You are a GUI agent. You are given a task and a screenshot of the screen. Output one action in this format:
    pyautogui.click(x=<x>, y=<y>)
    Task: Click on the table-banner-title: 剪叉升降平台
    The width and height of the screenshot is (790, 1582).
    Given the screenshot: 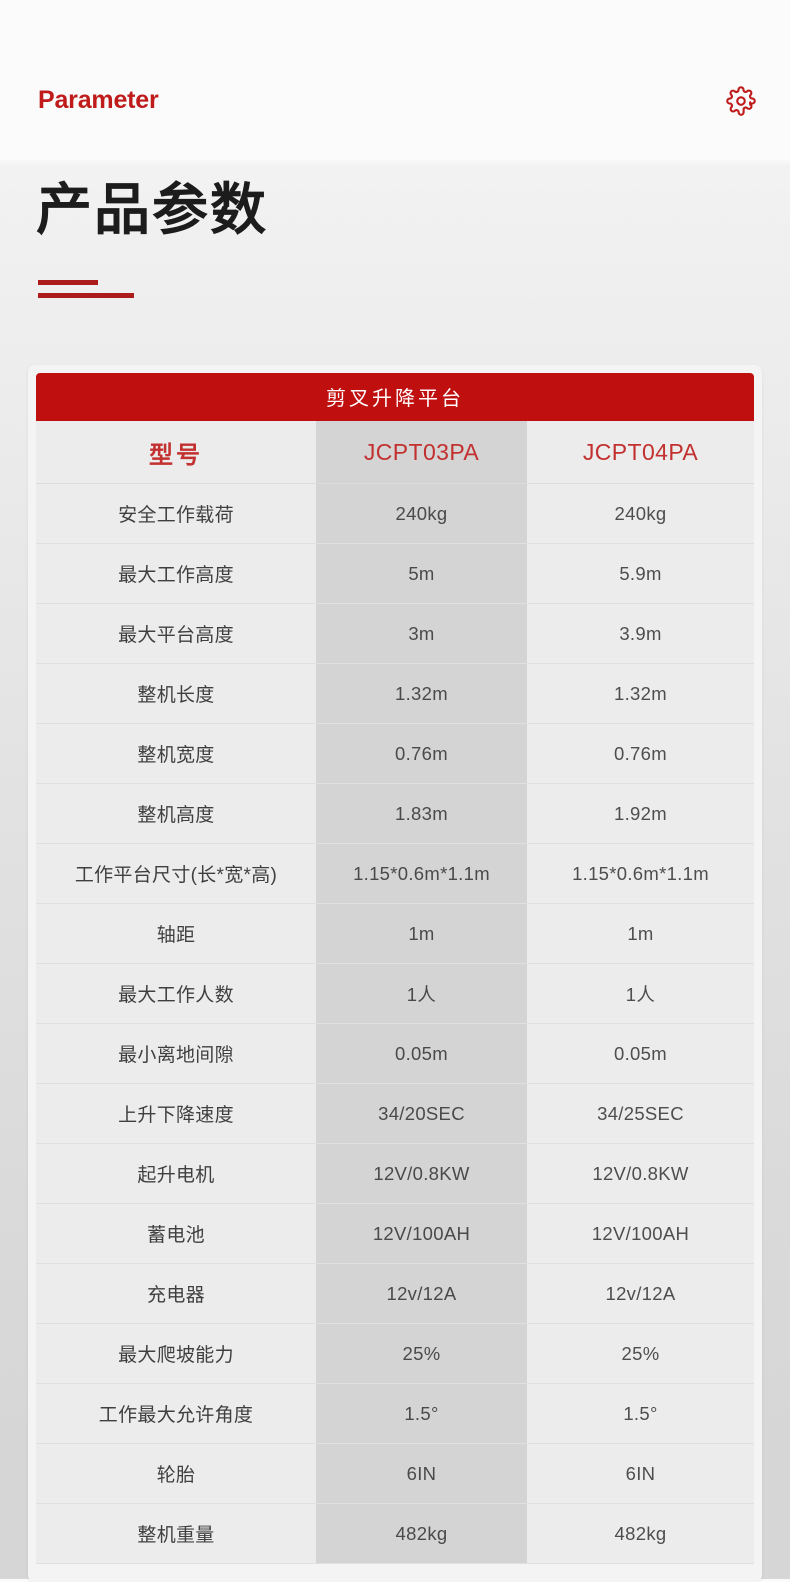 What is the action you would take?
    pyautogui.click(x=395, y=397)
    